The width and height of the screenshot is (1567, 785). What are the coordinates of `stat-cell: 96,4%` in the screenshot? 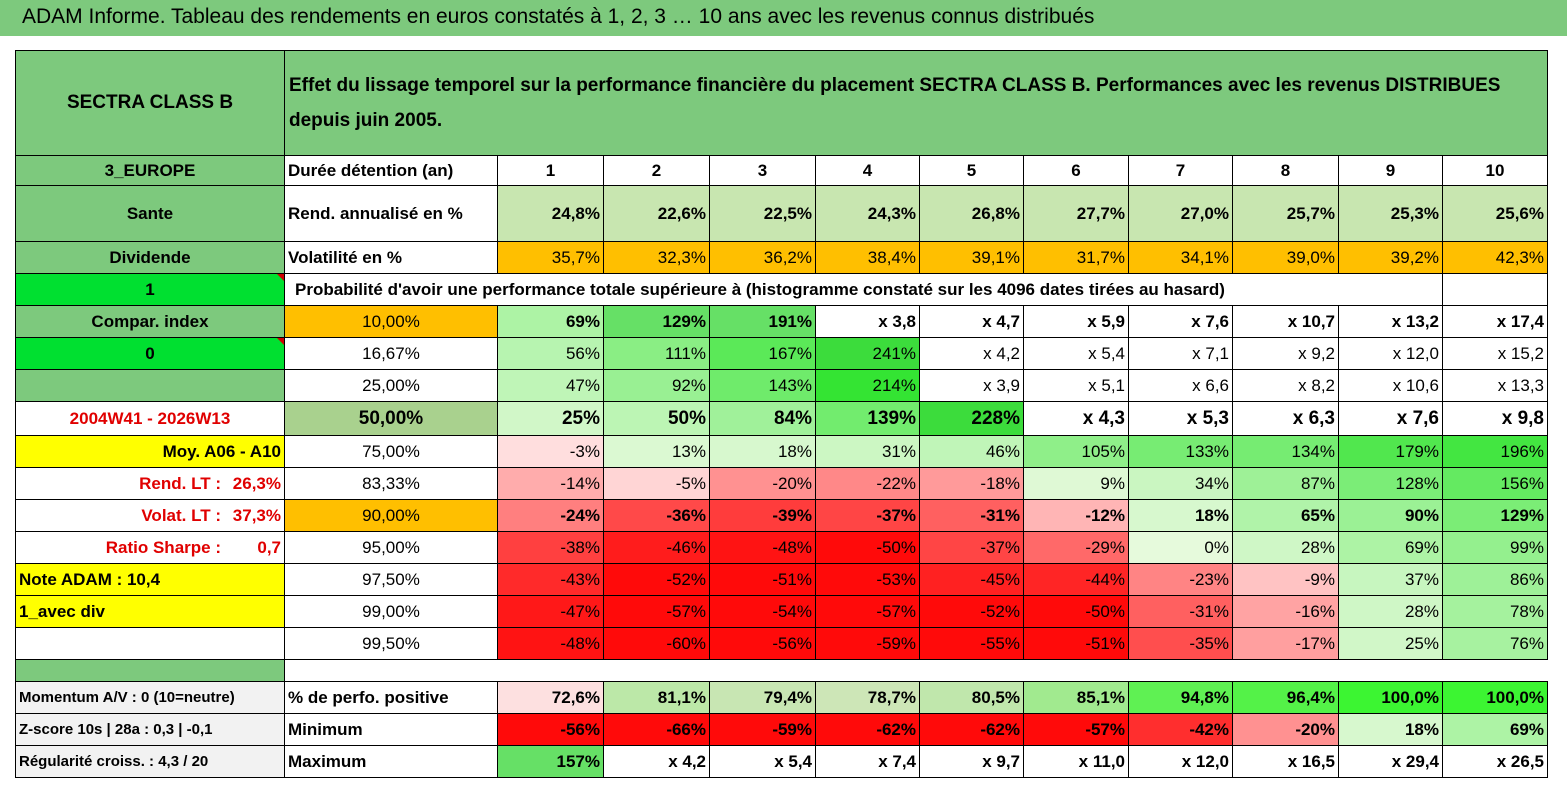 It's located at (1285, 697).